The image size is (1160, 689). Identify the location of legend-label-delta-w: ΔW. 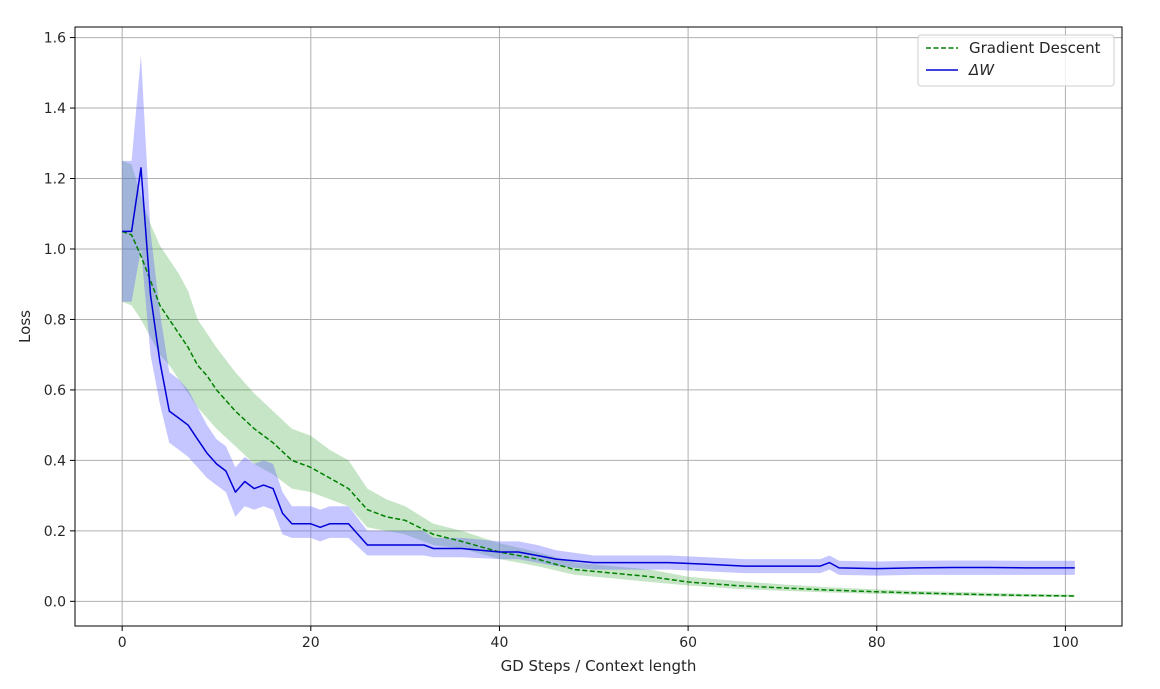
(981, 70).